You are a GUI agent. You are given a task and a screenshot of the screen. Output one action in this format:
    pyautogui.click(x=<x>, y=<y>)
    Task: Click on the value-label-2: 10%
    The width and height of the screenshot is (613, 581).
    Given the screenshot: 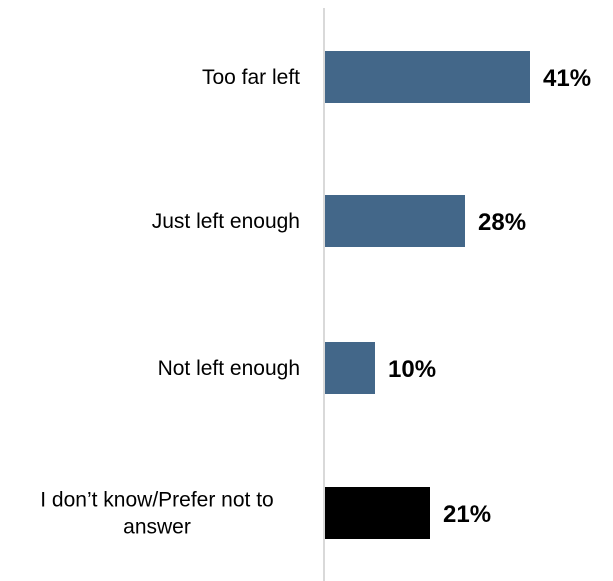 What is the action you would take?
    pyautogui.click(x=412, y=369)
    